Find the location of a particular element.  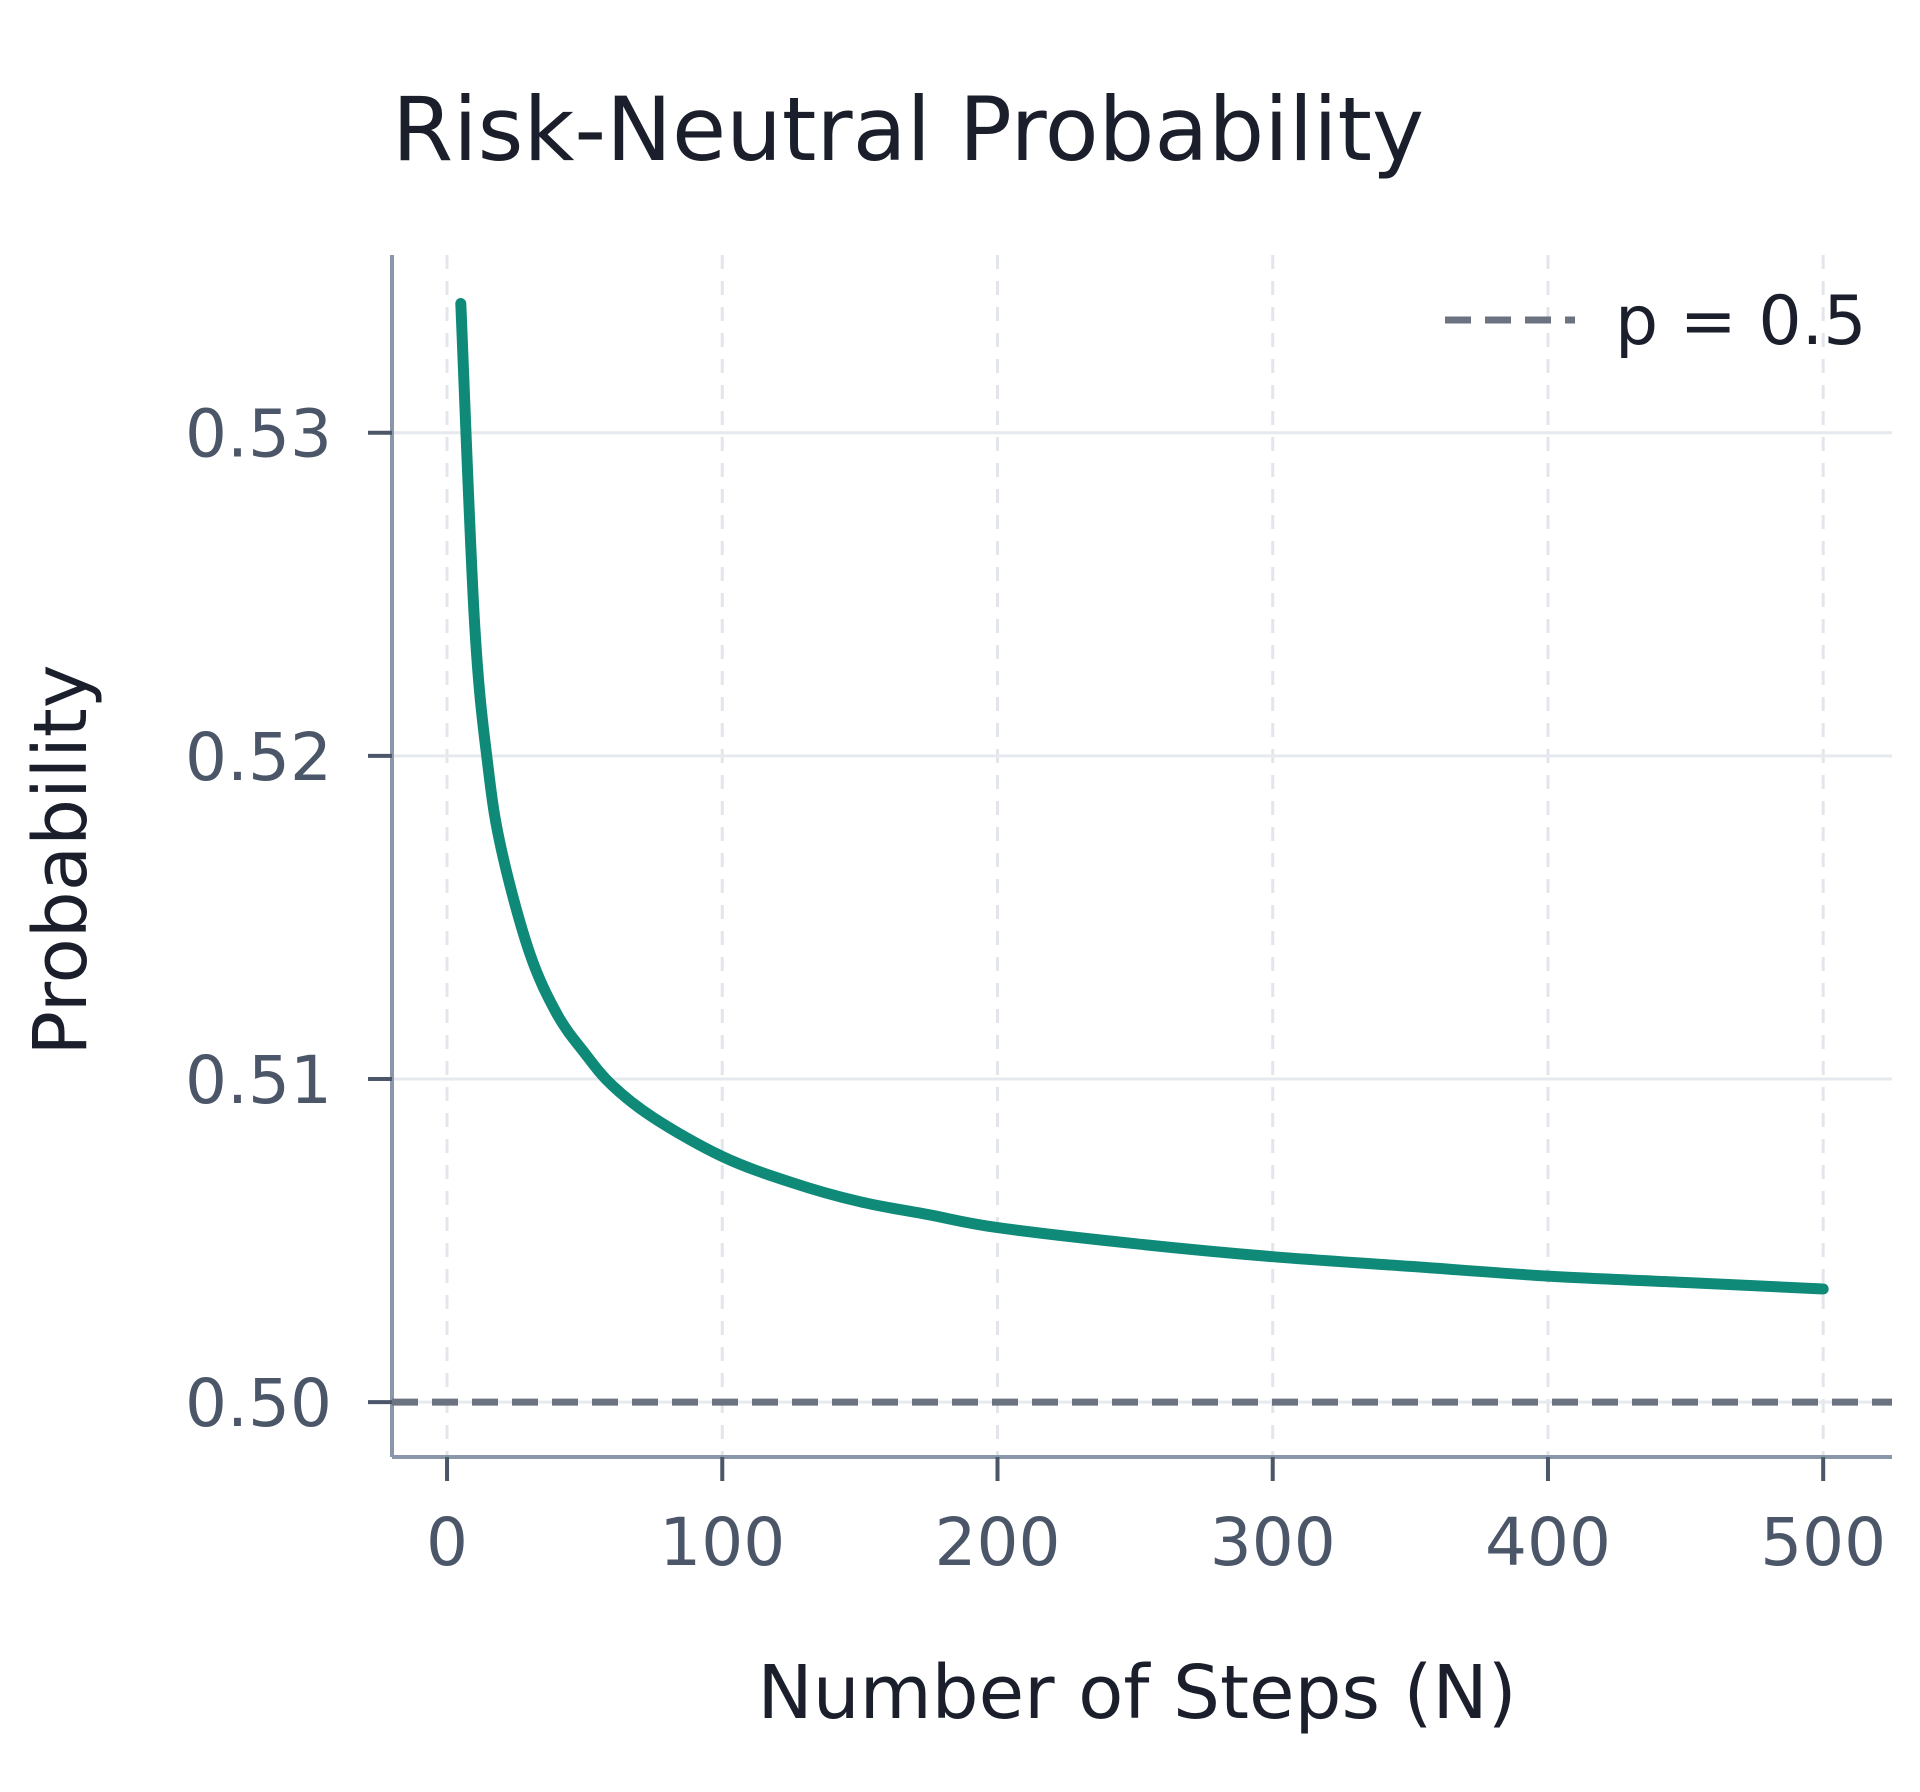

x-axis-title: Number of Steps (N) is located at coordinates (1136, 1693).